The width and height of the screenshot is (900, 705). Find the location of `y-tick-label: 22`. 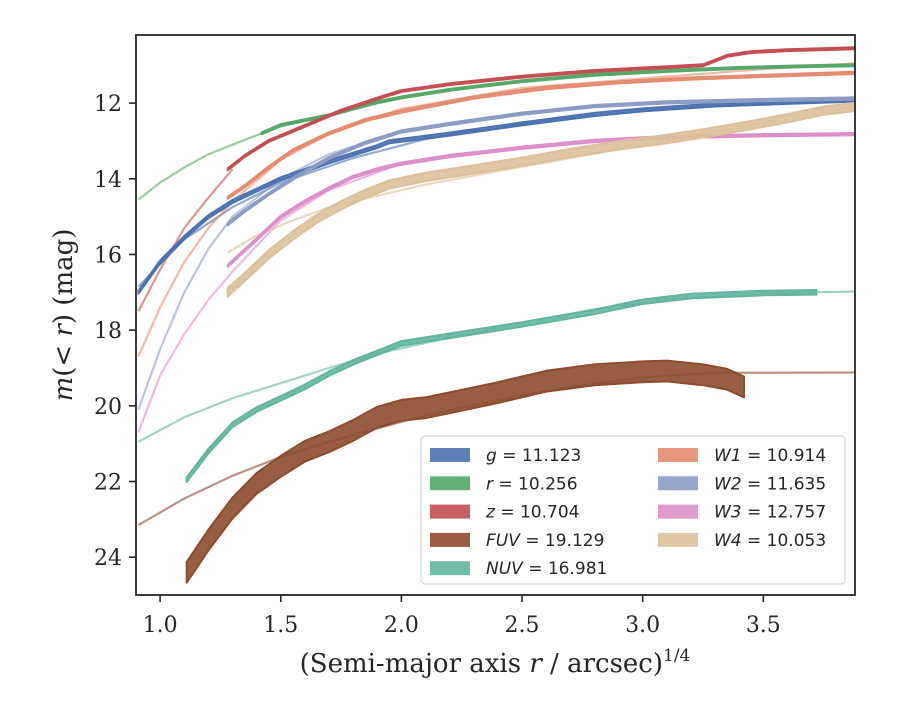

y-tick-label: 22 is located at coordinates (108, 482).